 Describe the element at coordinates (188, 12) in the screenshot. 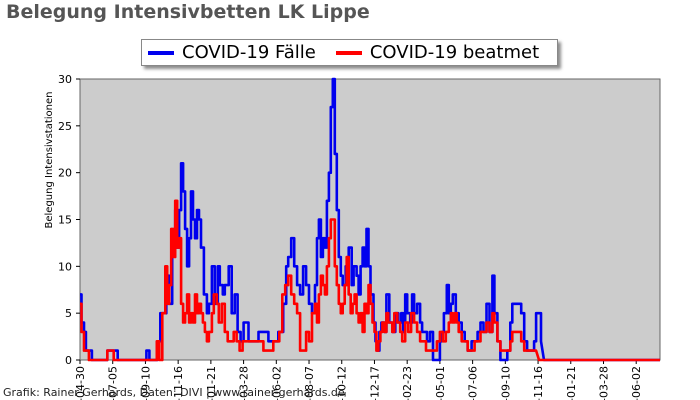

I see `chart-title: Belegung Intensivbetten LK Lippe` at that location.